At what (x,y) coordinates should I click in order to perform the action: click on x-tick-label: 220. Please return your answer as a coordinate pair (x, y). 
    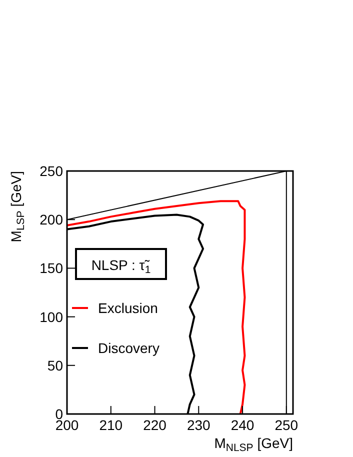
    Looking at the image, I should click on (155, 425).